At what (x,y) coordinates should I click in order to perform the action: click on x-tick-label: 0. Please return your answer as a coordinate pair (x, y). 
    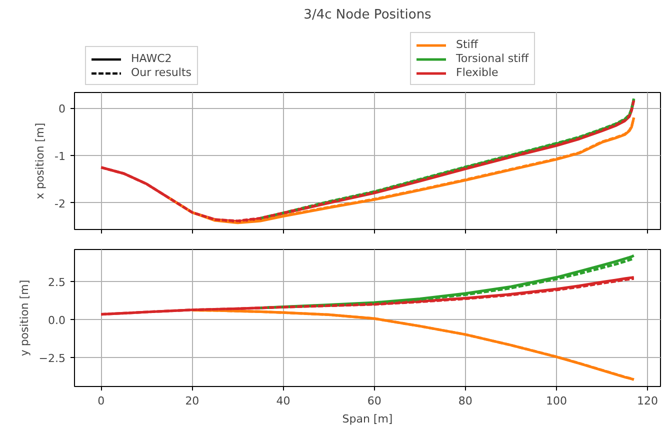
    Looking at the image, I should click on (101, 401).